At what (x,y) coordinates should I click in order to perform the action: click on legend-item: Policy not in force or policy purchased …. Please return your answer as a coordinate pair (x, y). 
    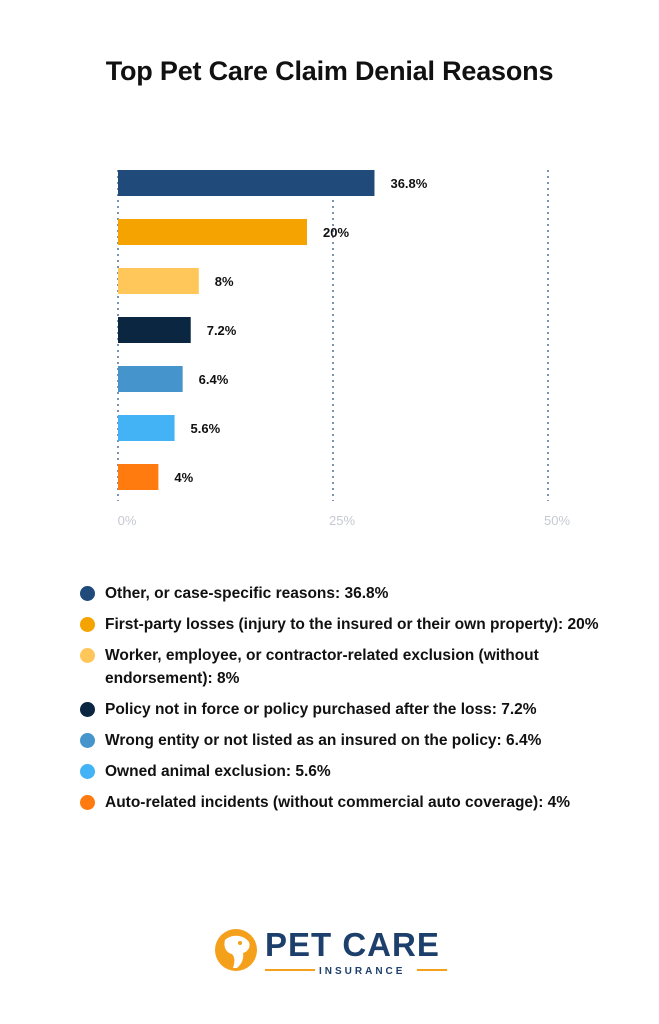
    Looking at the image, I should click on (340, 709).